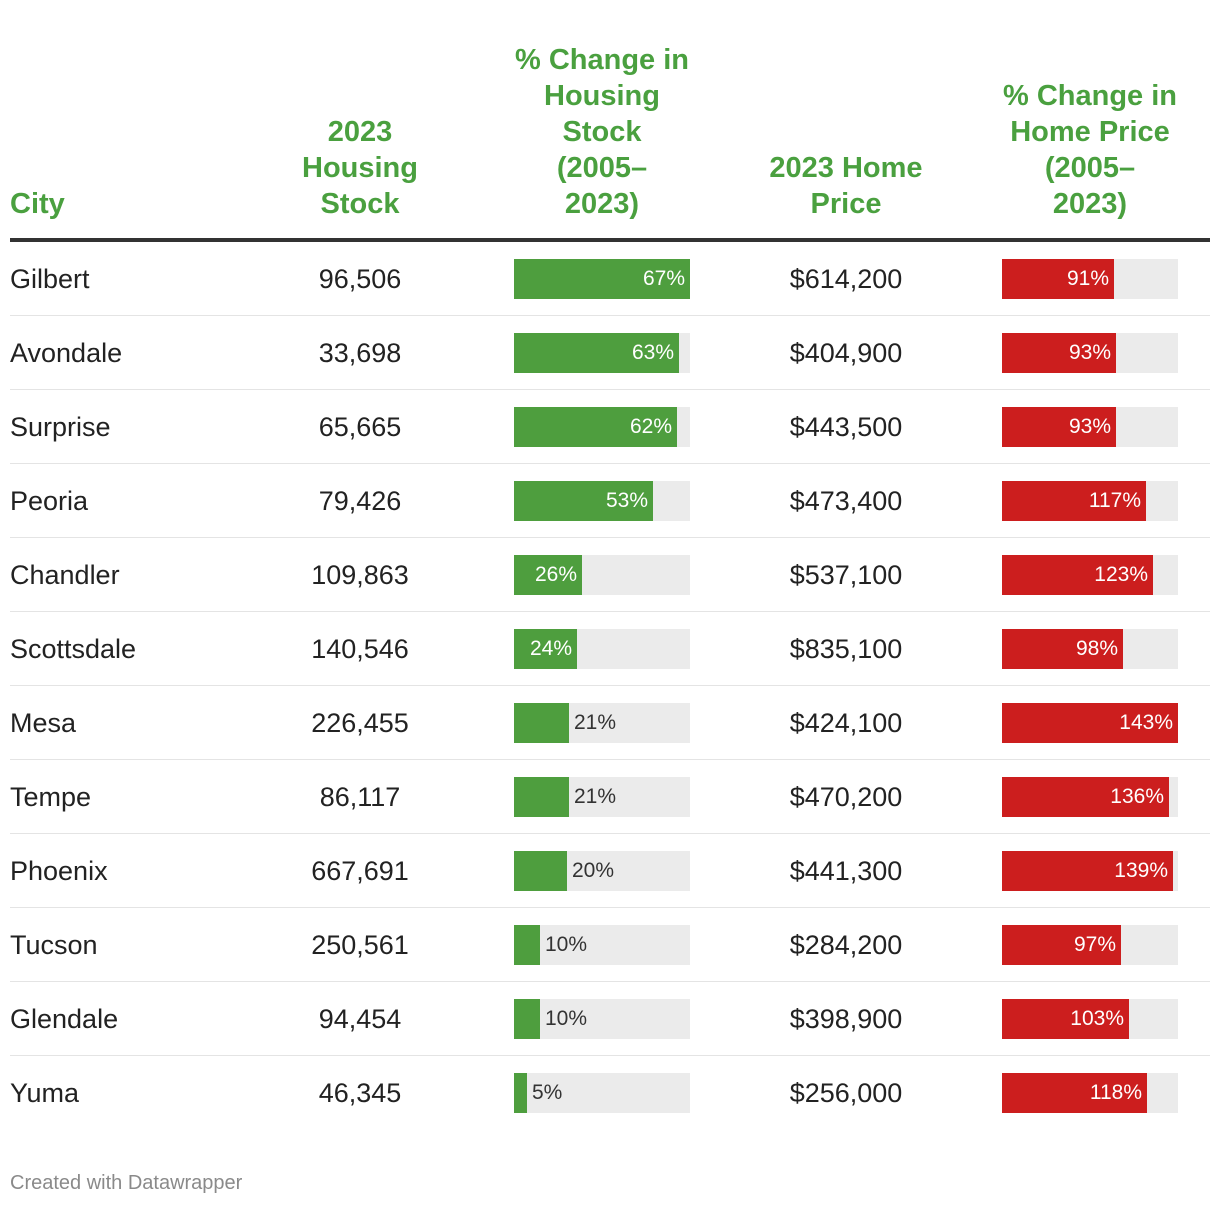 The image size is (1220, 1208). Describe the element at coordinates (1090, 797) in the screenshot. I see `home-price-change-track: 136%` at that location.